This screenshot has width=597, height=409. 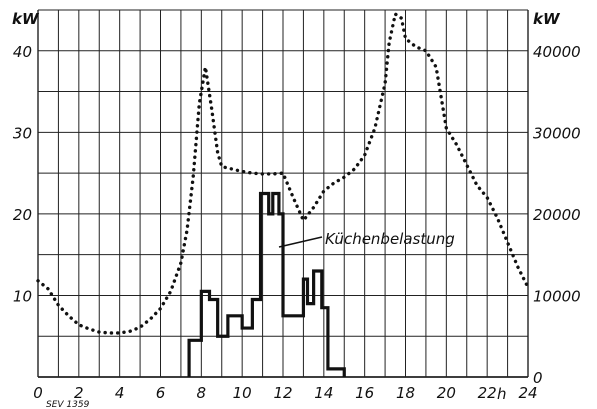 What do you see at coordinates (405, 393) in the screenshot?
I see `x-tick-label: 18` at bounding box center [405, 393].